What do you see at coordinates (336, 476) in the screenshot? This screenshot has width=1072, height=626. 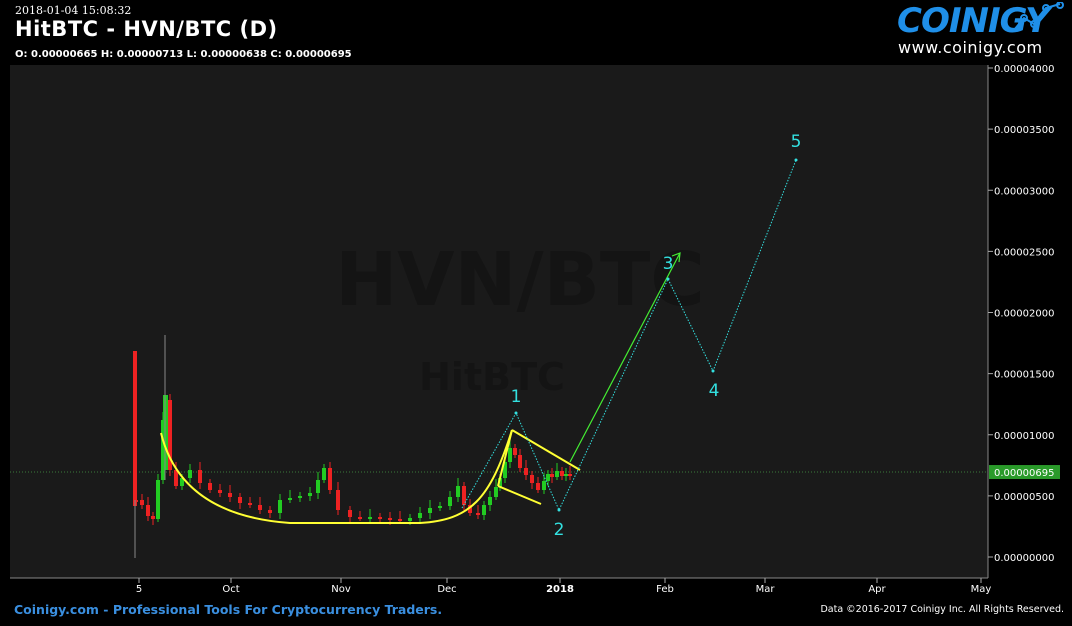 I see `cup-pattern` at bounding box center [336, 476].